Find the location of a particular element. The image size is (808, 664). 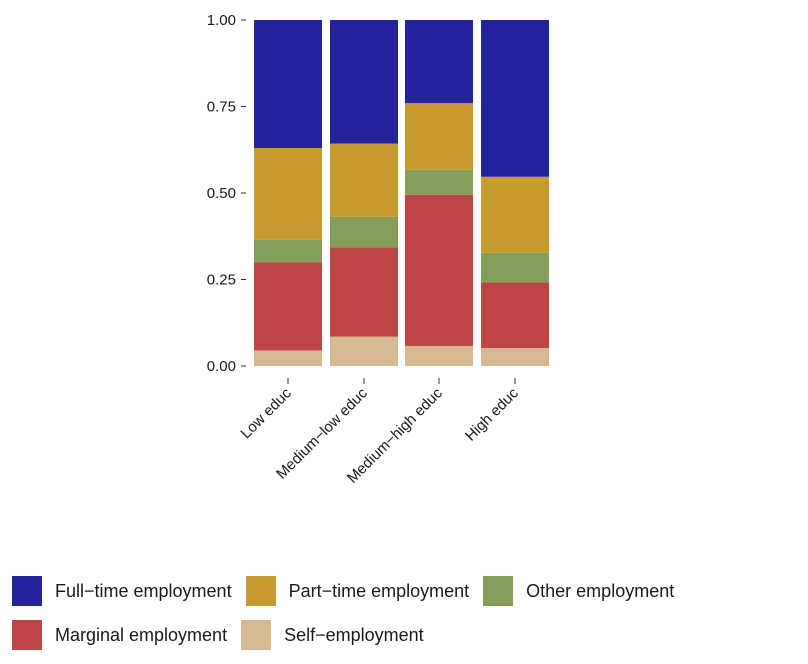

legend-item: Other employment is located at coordinates (578, 591).